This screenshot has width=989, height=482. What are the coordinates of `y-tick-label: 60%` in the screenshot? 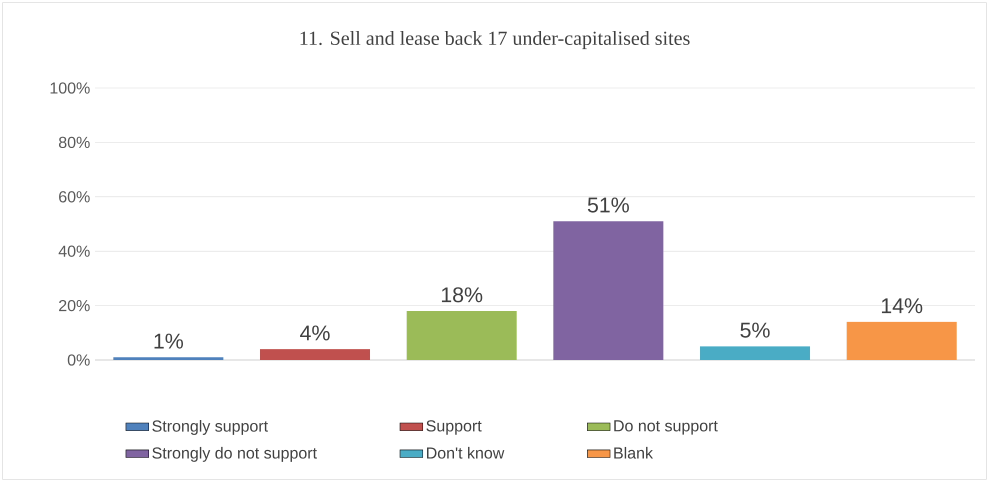 It's located at (74, 196).